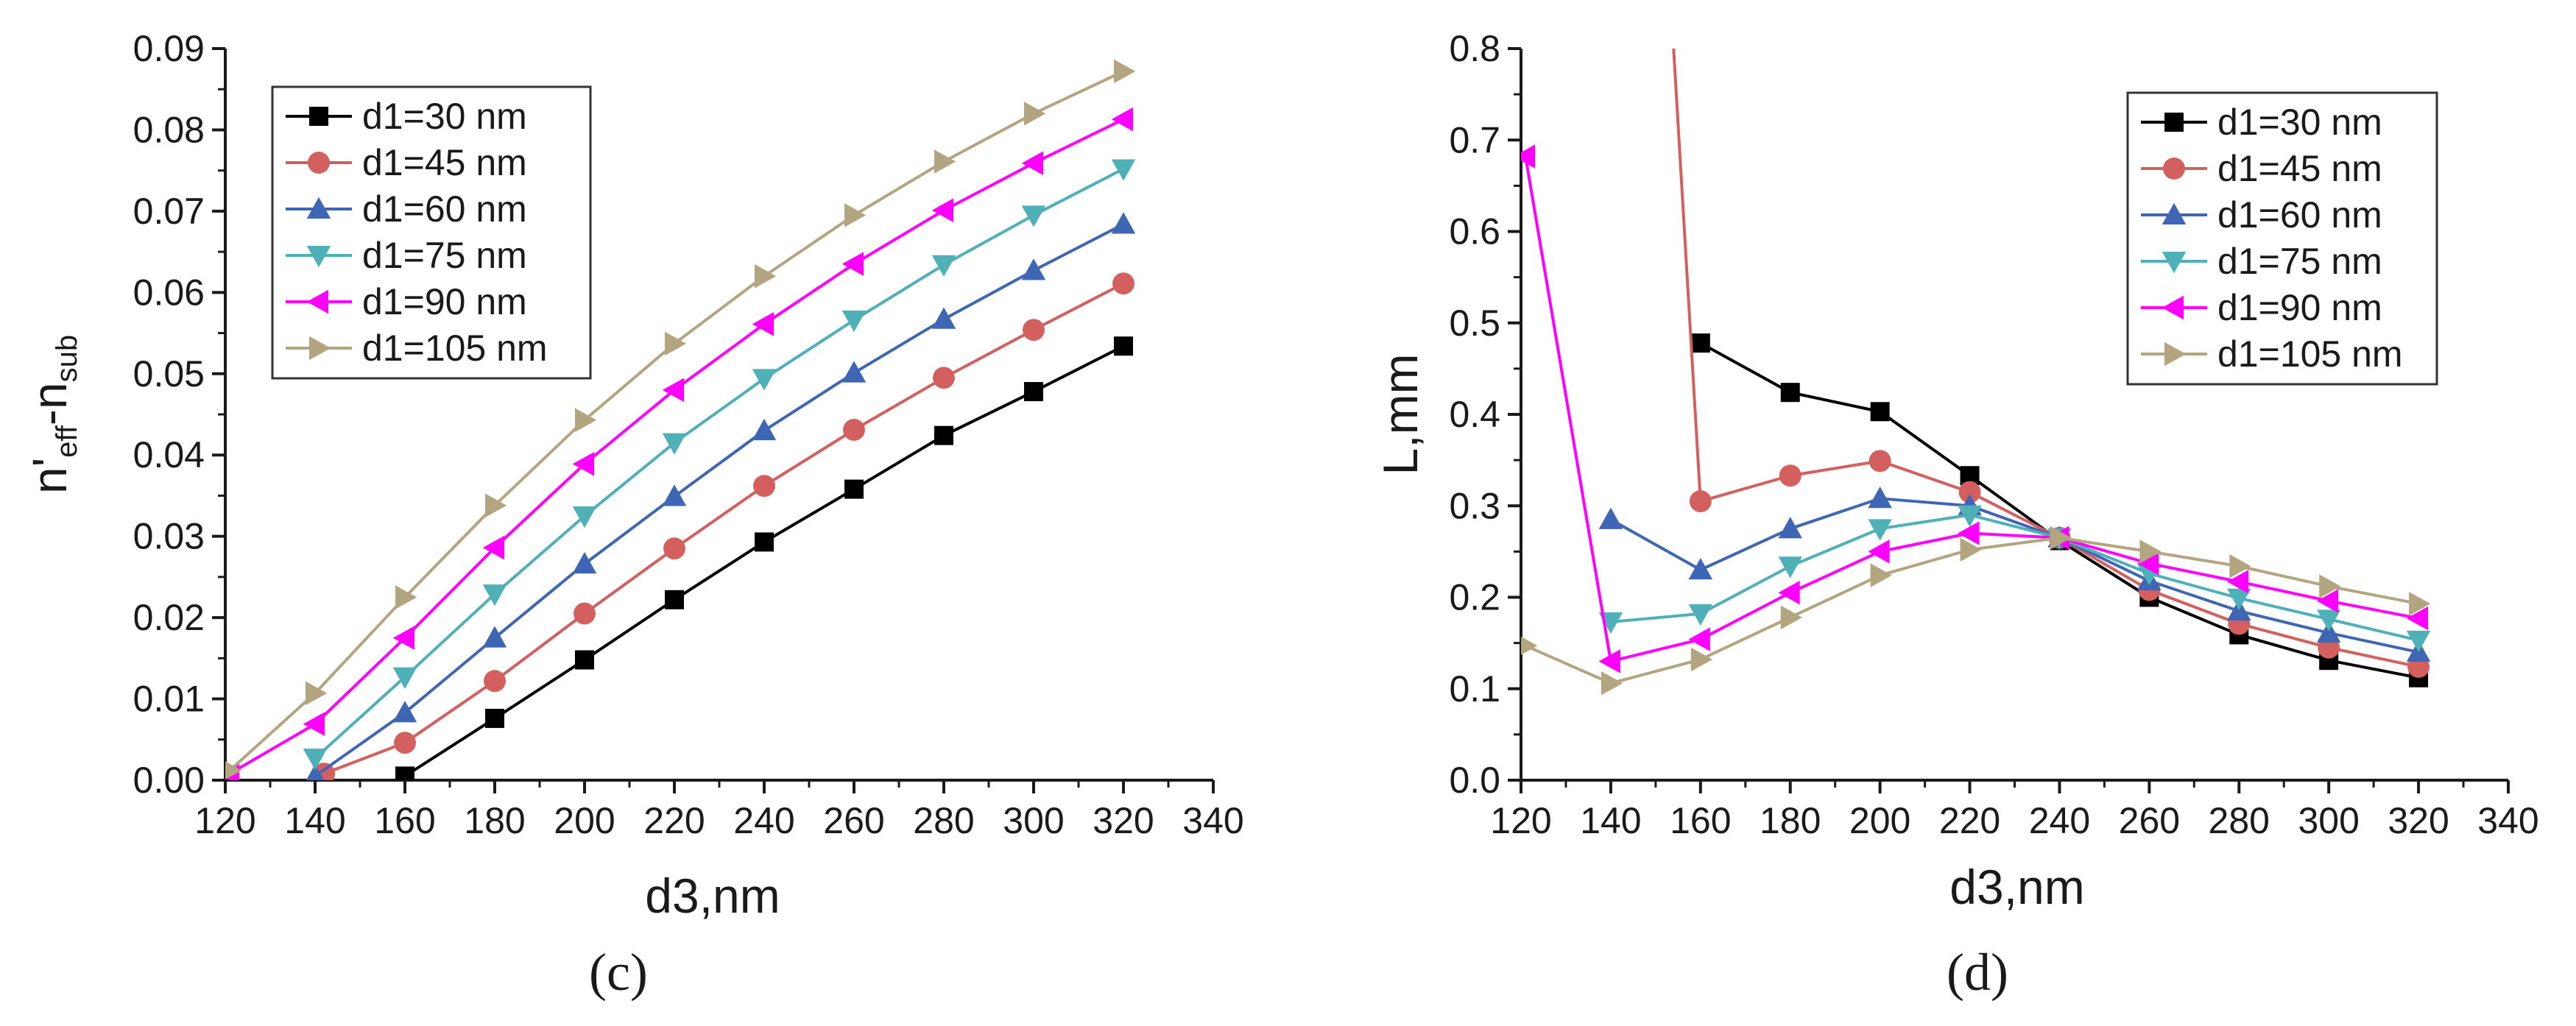 This screenshot has width=2576, height=1026. What do you see at coordinates (406, 116) in the screenshot?
I see `legend-entry: d1=30 nm` at bounding box center [406, 116].